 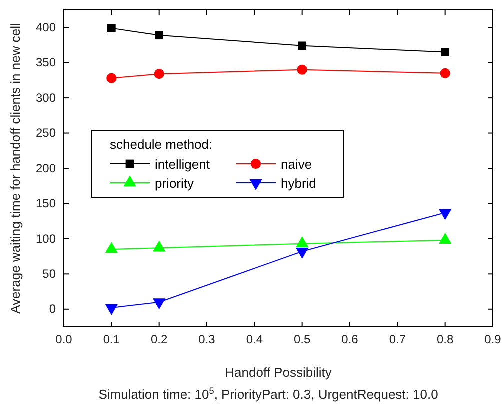 What do you see at coordinates (278, 372) in the screenshot?
I see `x-axis-title: Handoff Possibility` at bounding box center [278, 372].